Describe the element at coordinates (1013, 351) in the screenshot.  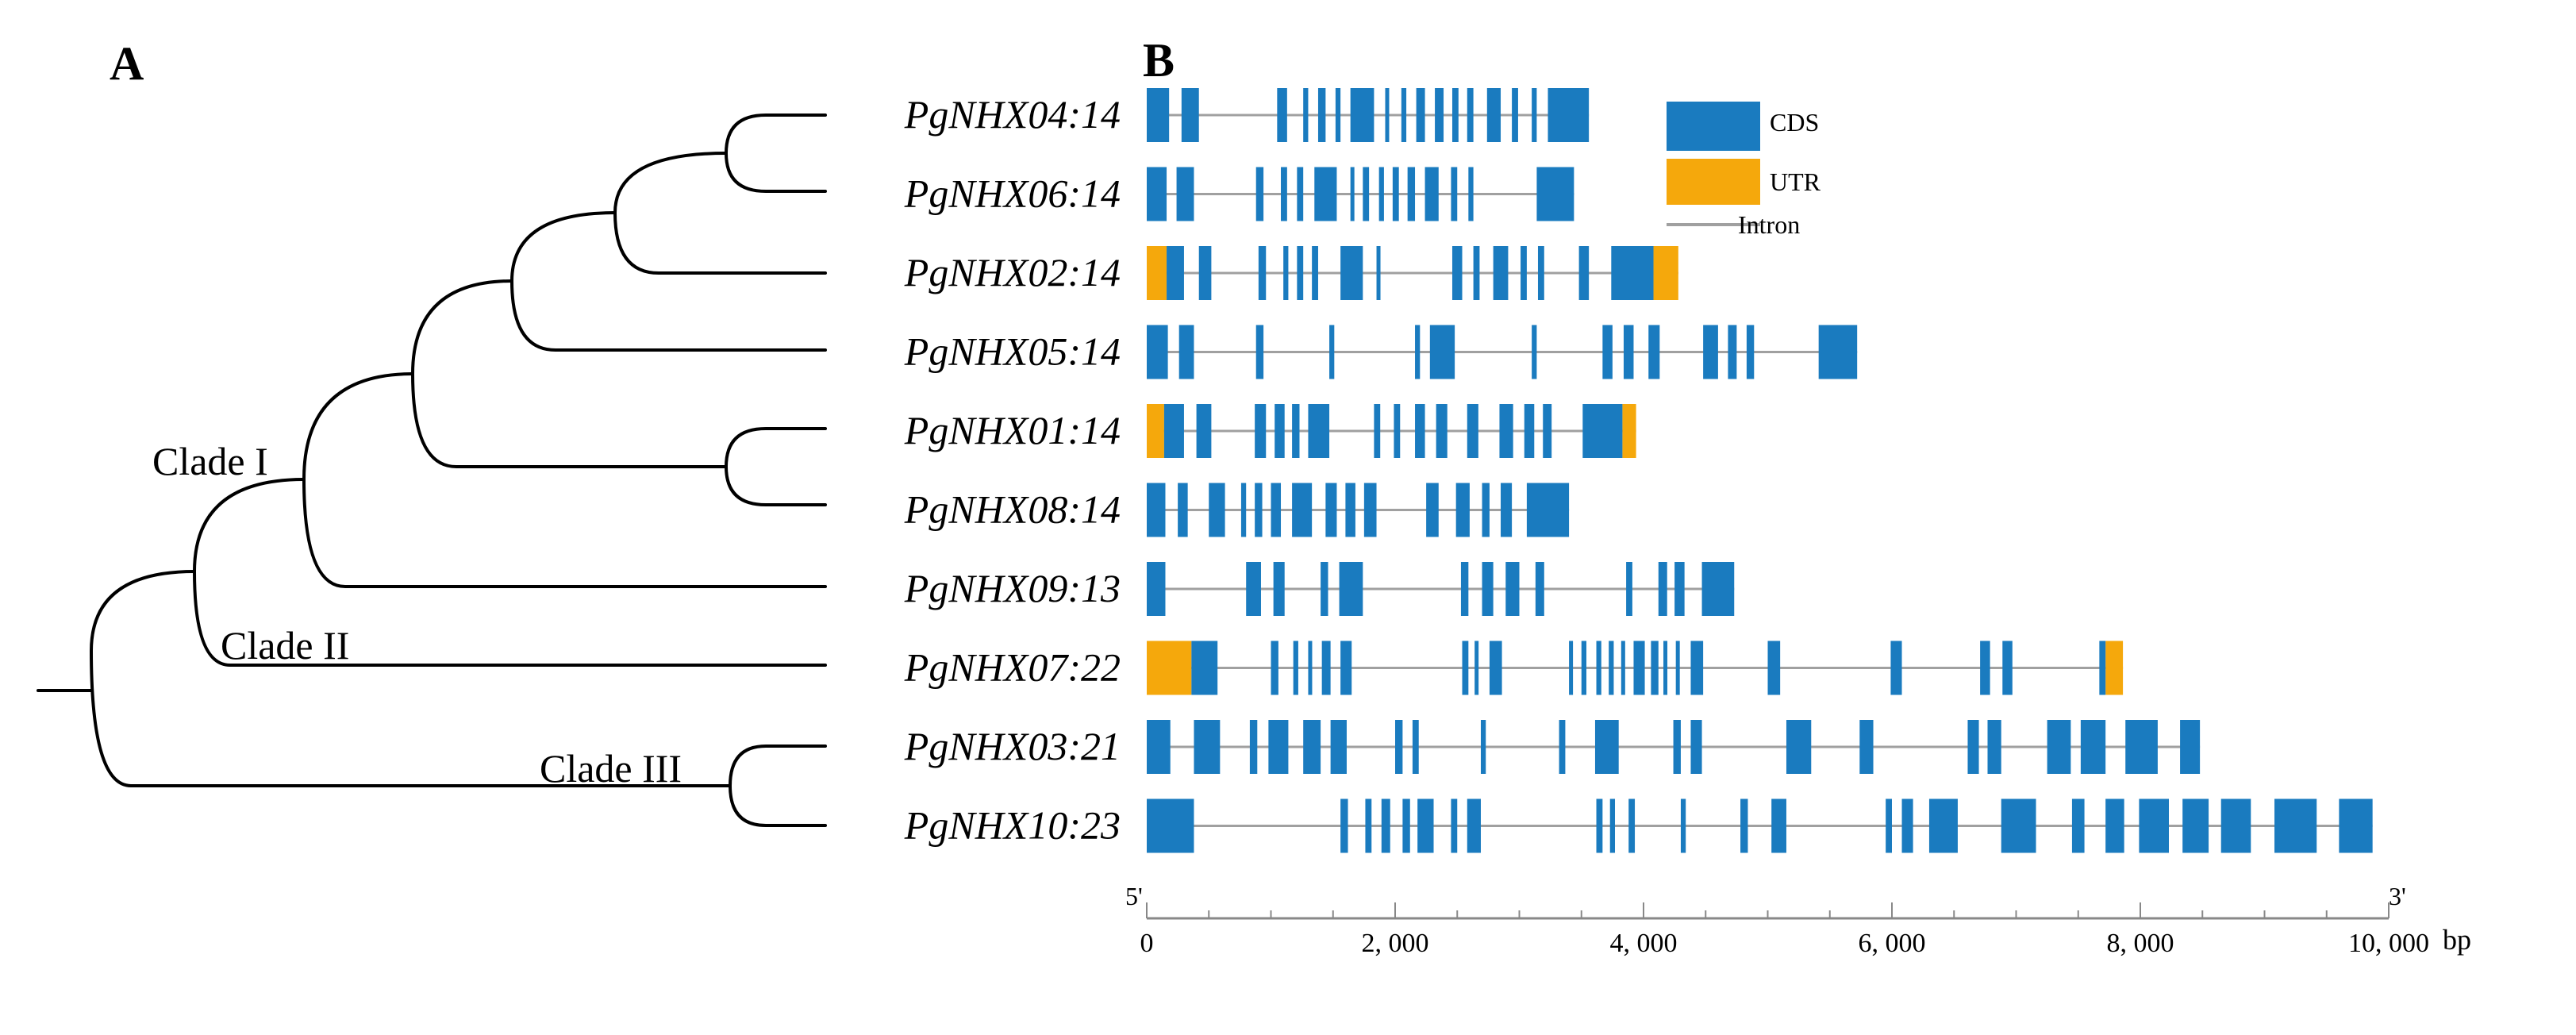
I see `gene-label: PgNHX05:14` at that location.